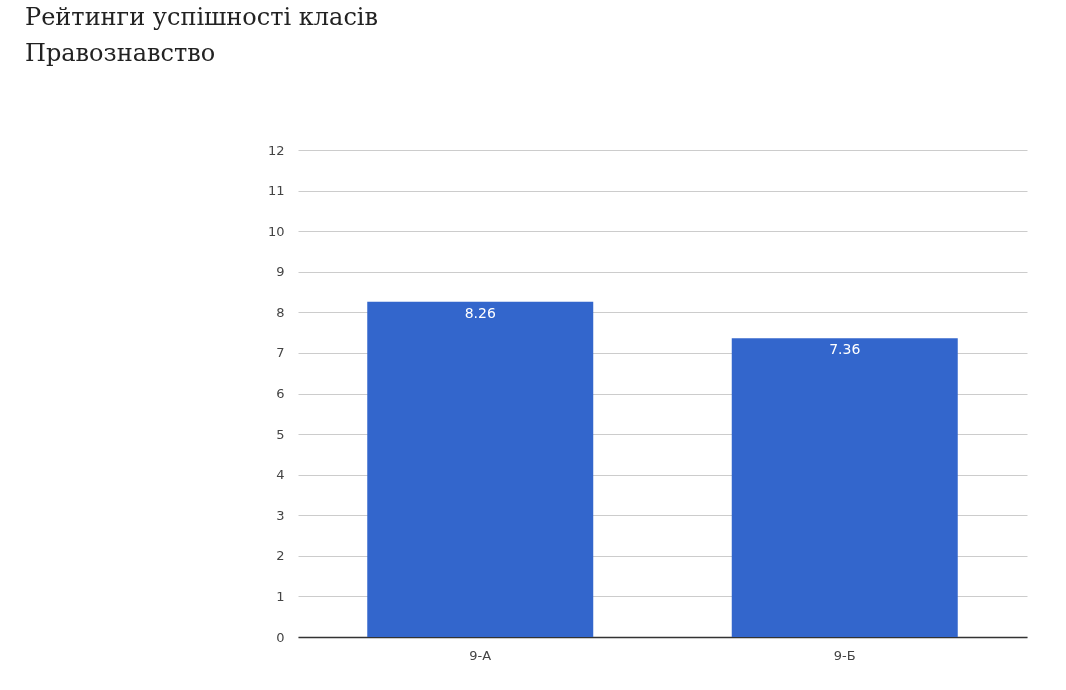  What do you see at coordinates (280, 475) in the screenshot?
I see `y-tick-label: 4` at bounding box center [280, 475].